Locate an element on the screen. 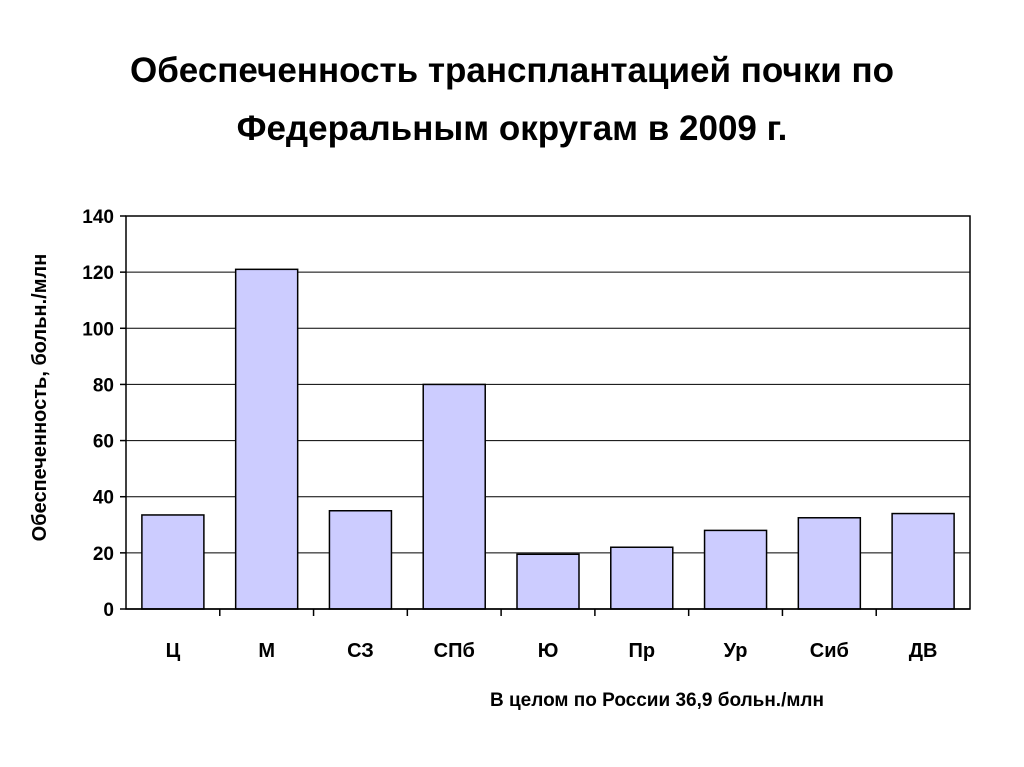 Image resolution: width=1024 pixels, height=767 pixels. y-tick-label: 20 is located at coordinates (103, 554).